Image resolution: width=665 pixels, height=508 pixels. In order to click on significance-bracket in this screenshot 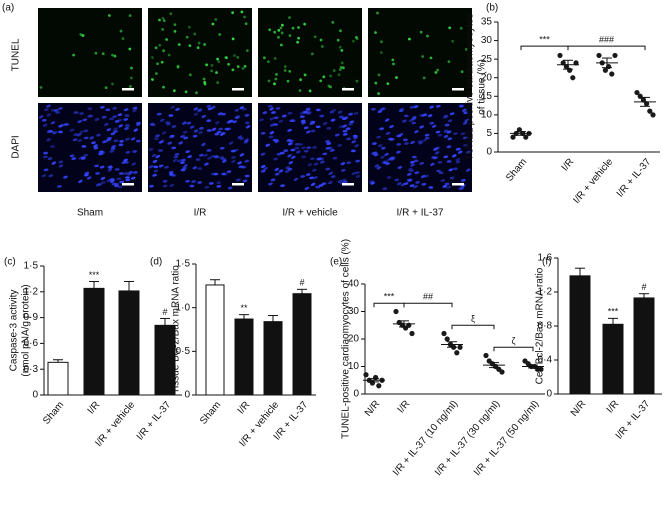, I will do `click(473, 327)`.